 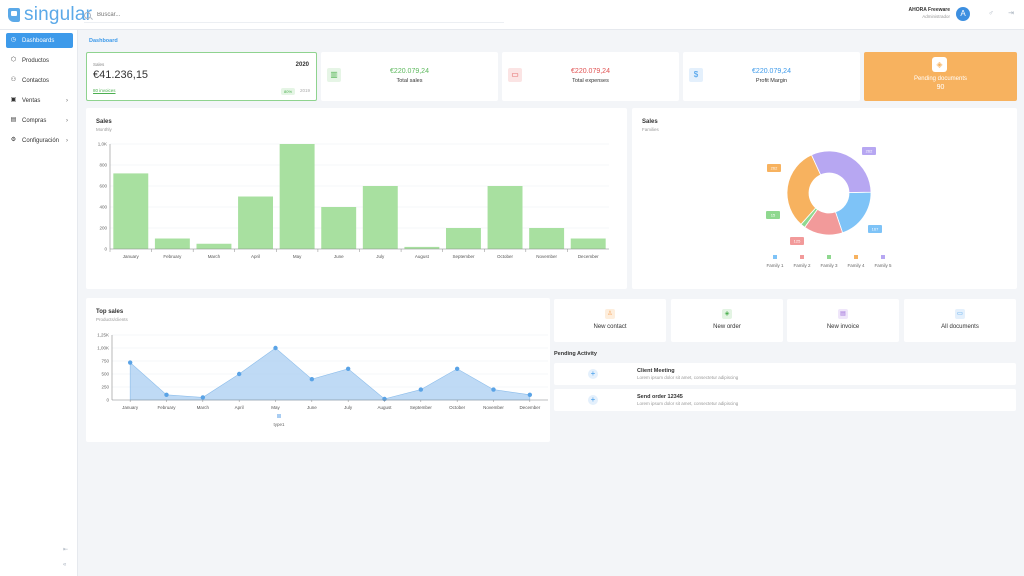 What do you see at coordinates (13, 40) in the screenshot?
I see `clock-icon: ◷` at bounding box center [13, 40].